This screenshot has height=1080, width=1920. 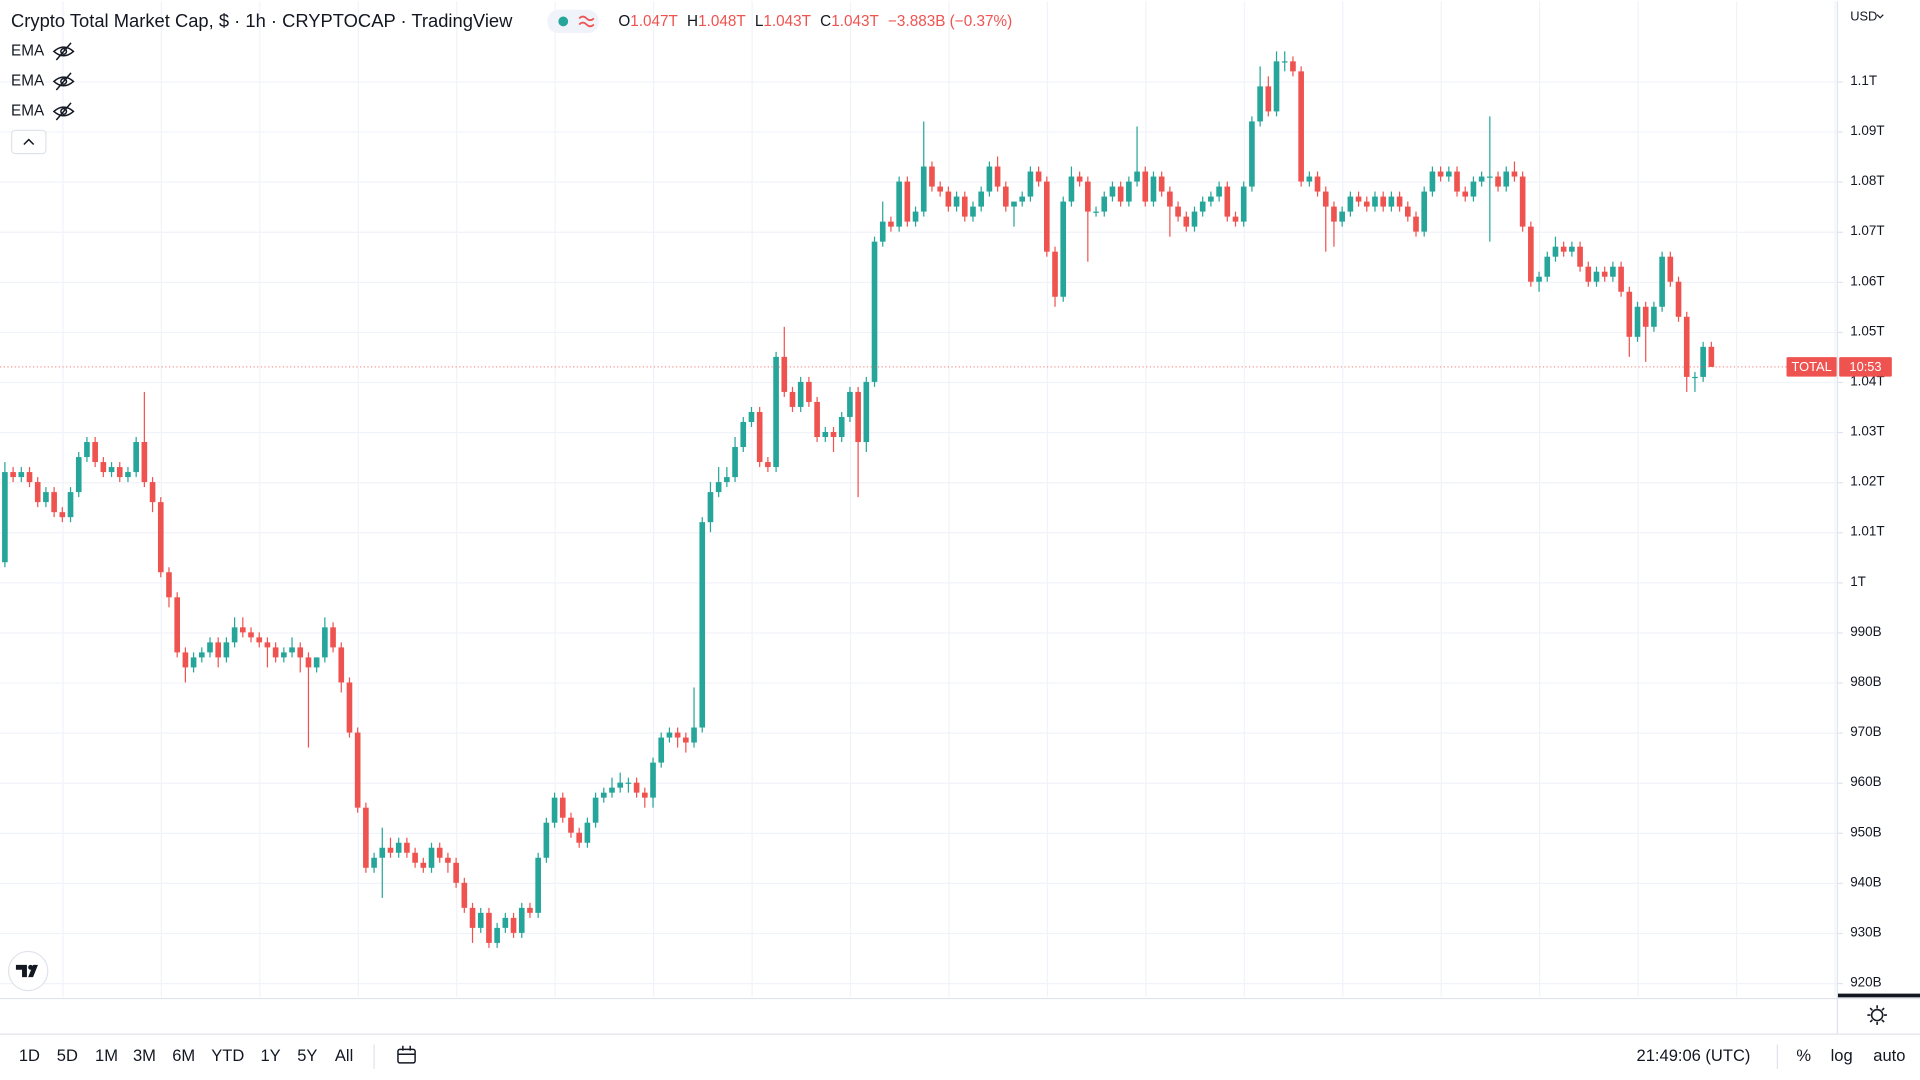 What do you see at coordinates (751, 1014) in the screenshot?
I see `x-tick-label: 28` at bounding box center [751, 1014].